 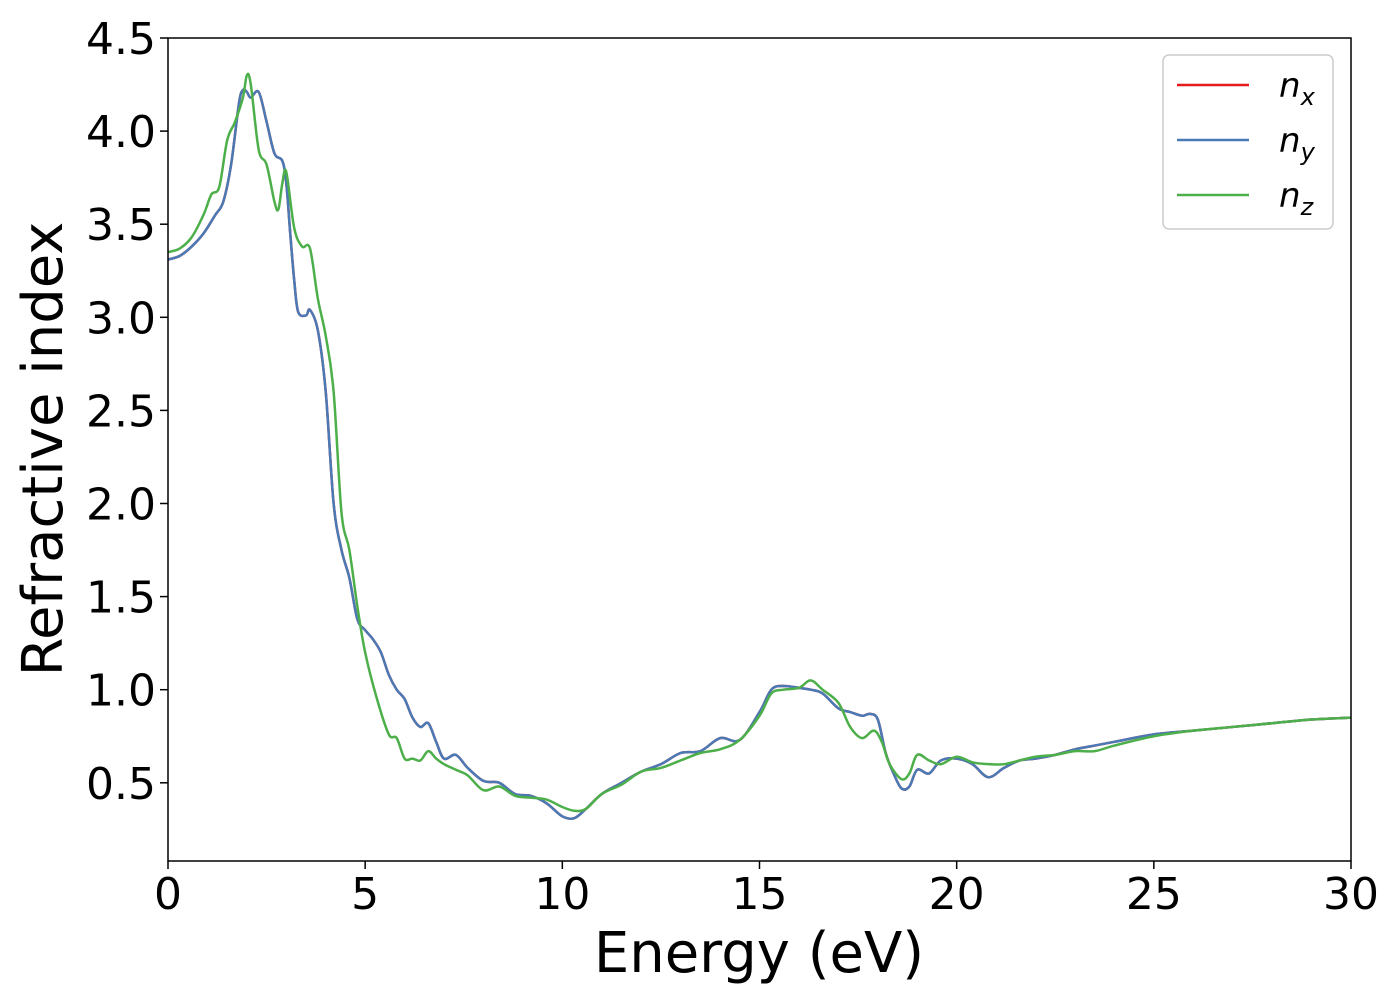 What do you see at coordinates (121, 39) in the screenshot?
I see `y-tick-label: 4.5` at bounding box center [121, 39].